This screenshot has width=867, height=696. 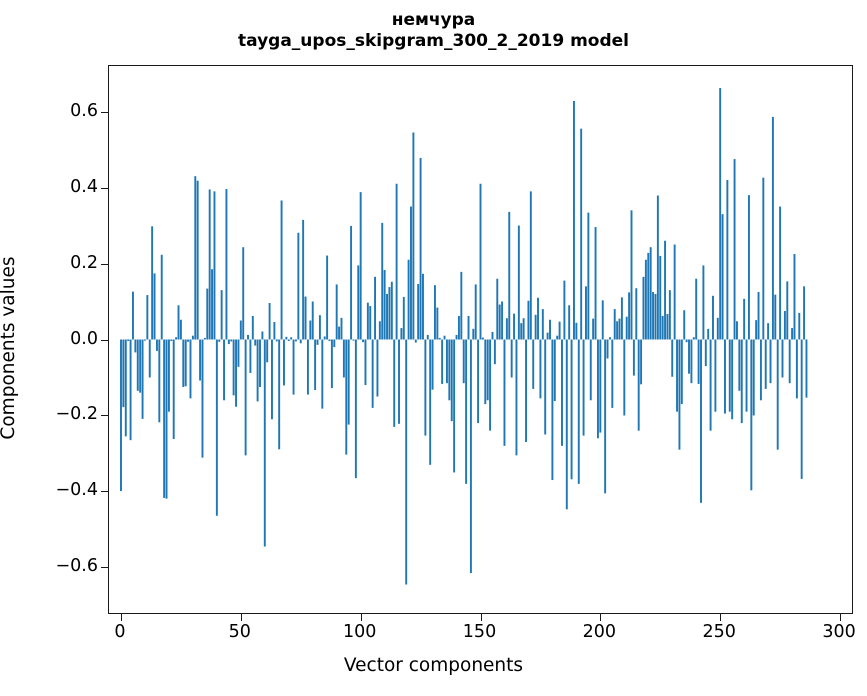 What do you see at coordinates (719, 632) in the screenshot?
I see `x-axis-tick-label: 250` at bounding box center [719, 632].